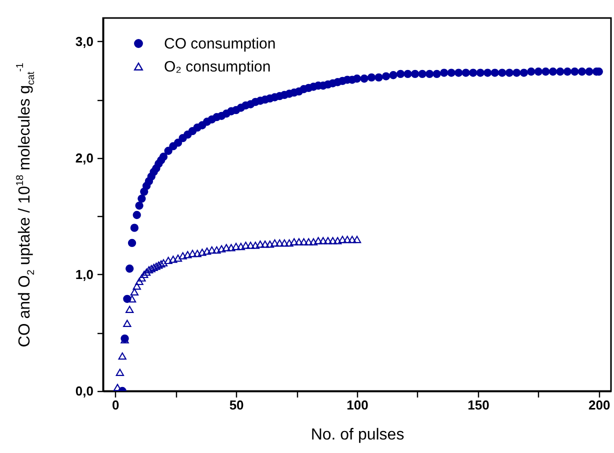 The image size is (614, 453). Describe the element at coordinates (236, 405) in the screenshot. I see `x-tick-label: 50` at that location.